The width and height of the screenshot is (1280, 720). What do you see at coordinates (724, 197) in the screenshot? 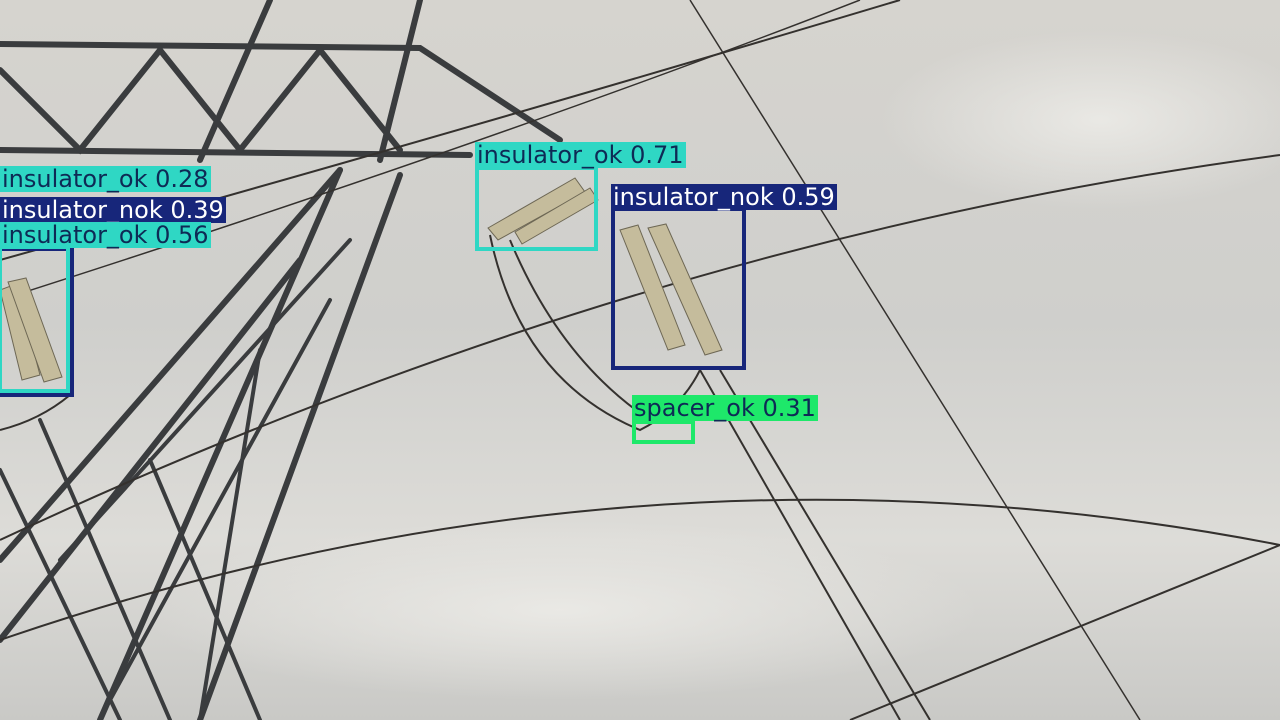
I see `detection-label: insulator_nok 0.59` at bounding box center [724, 197].